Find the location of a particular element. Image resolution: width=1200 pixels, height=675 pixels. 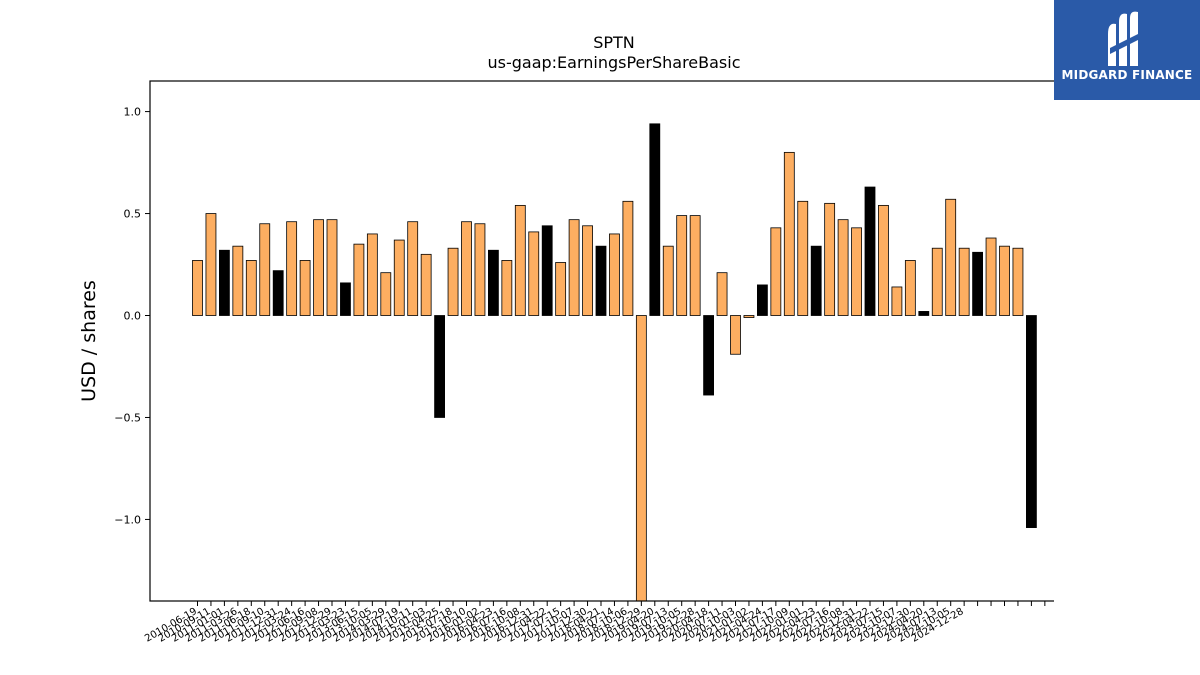

y-axis-label: USD / shares is located at coordinates (89, 341).